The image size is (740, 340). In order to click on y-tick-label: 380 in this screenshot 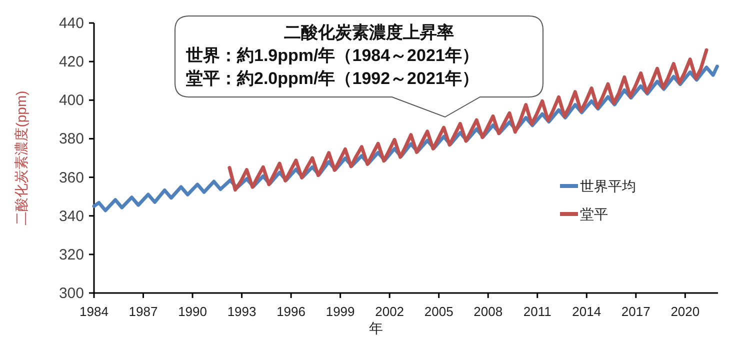, I will do `click(71, 139)`.